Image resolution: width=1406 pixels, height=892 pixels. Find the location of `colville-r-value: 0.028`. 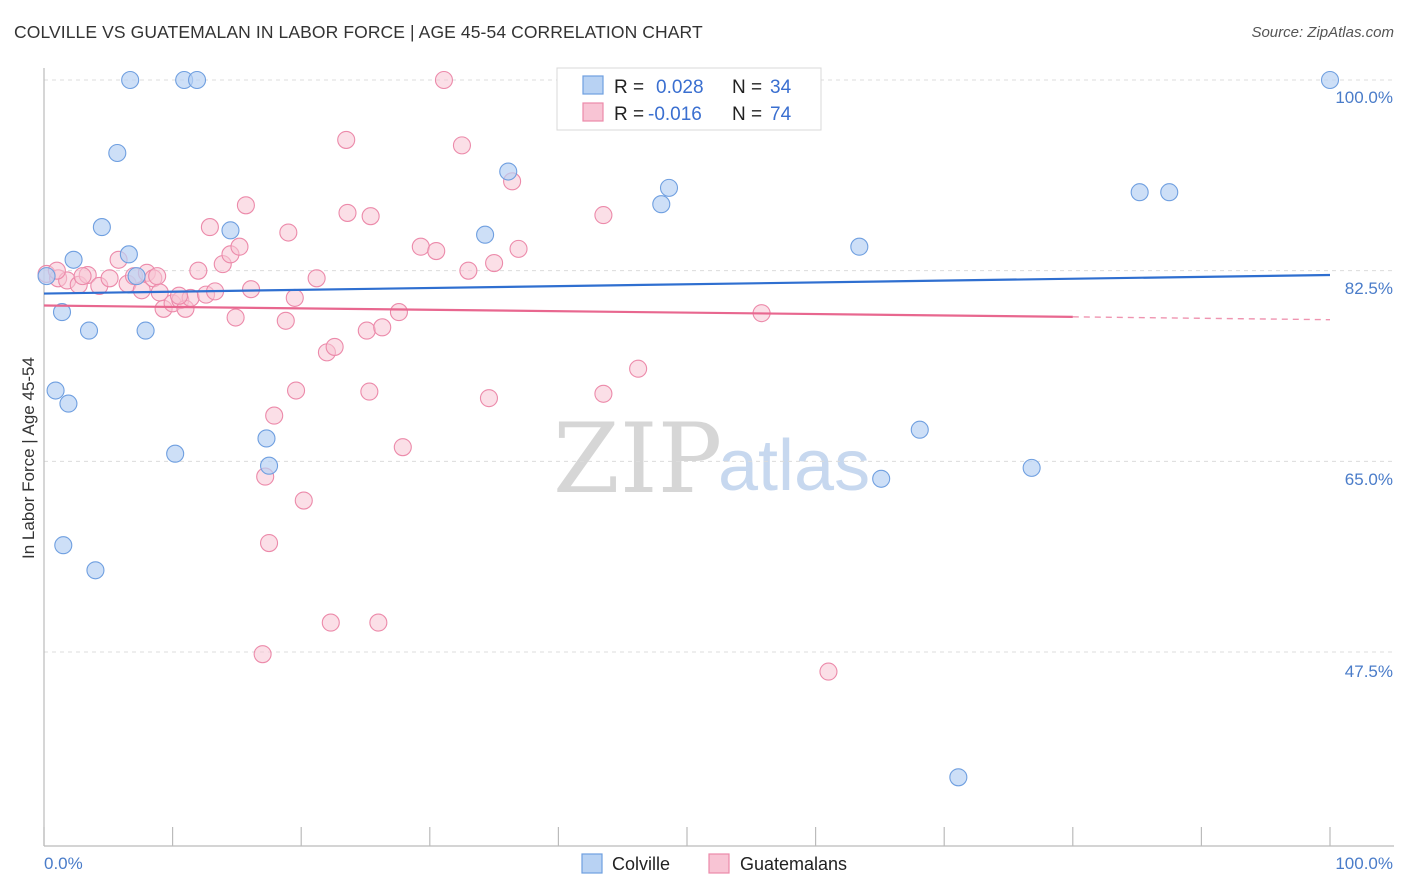

colville-r-value: 0.028 is located at coordinates (680, 87).